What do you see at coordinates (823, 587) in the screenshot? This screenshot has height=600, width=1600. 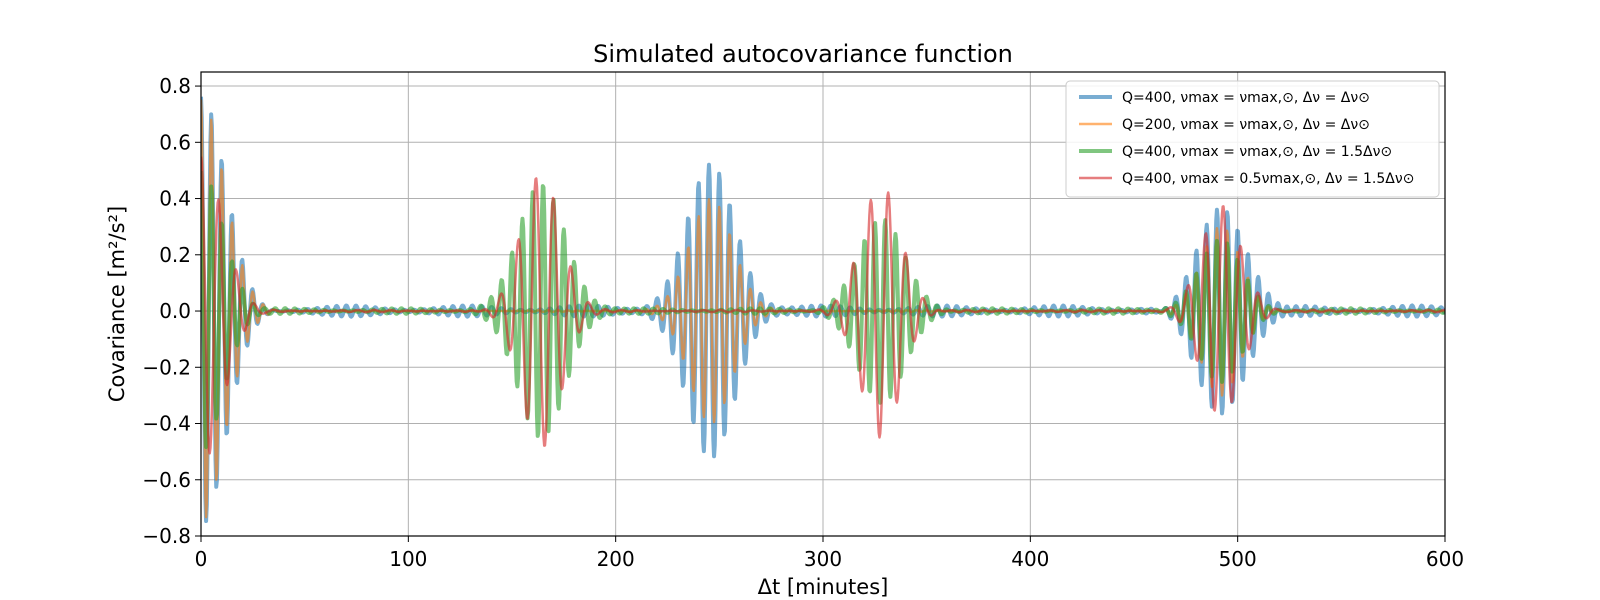 I see `x-axis-label: Δt [minutes]` at bounding box center [823, 587].